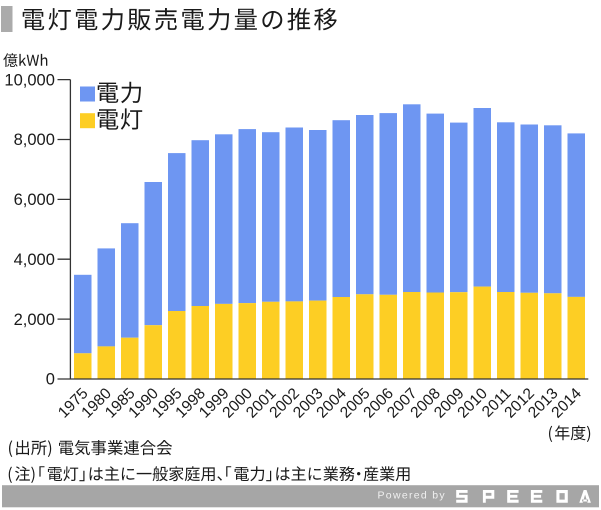 The height and width of the screenshot is (510, 601). I want to click on svg-text: 10,000, so click(29, 80).